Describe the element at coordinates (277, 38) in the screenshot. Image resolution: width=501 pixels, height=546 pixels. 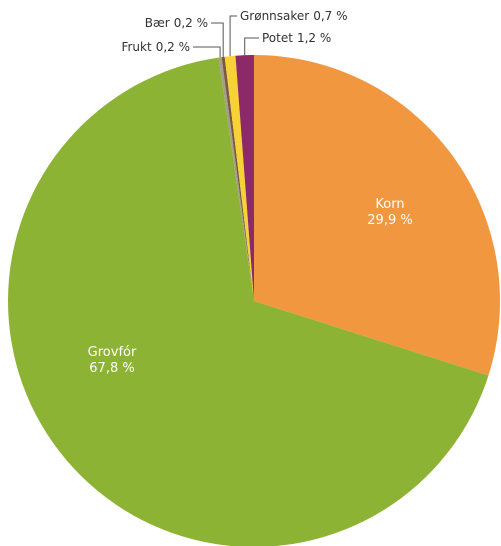
I see `slice-name: Potet` at that location.